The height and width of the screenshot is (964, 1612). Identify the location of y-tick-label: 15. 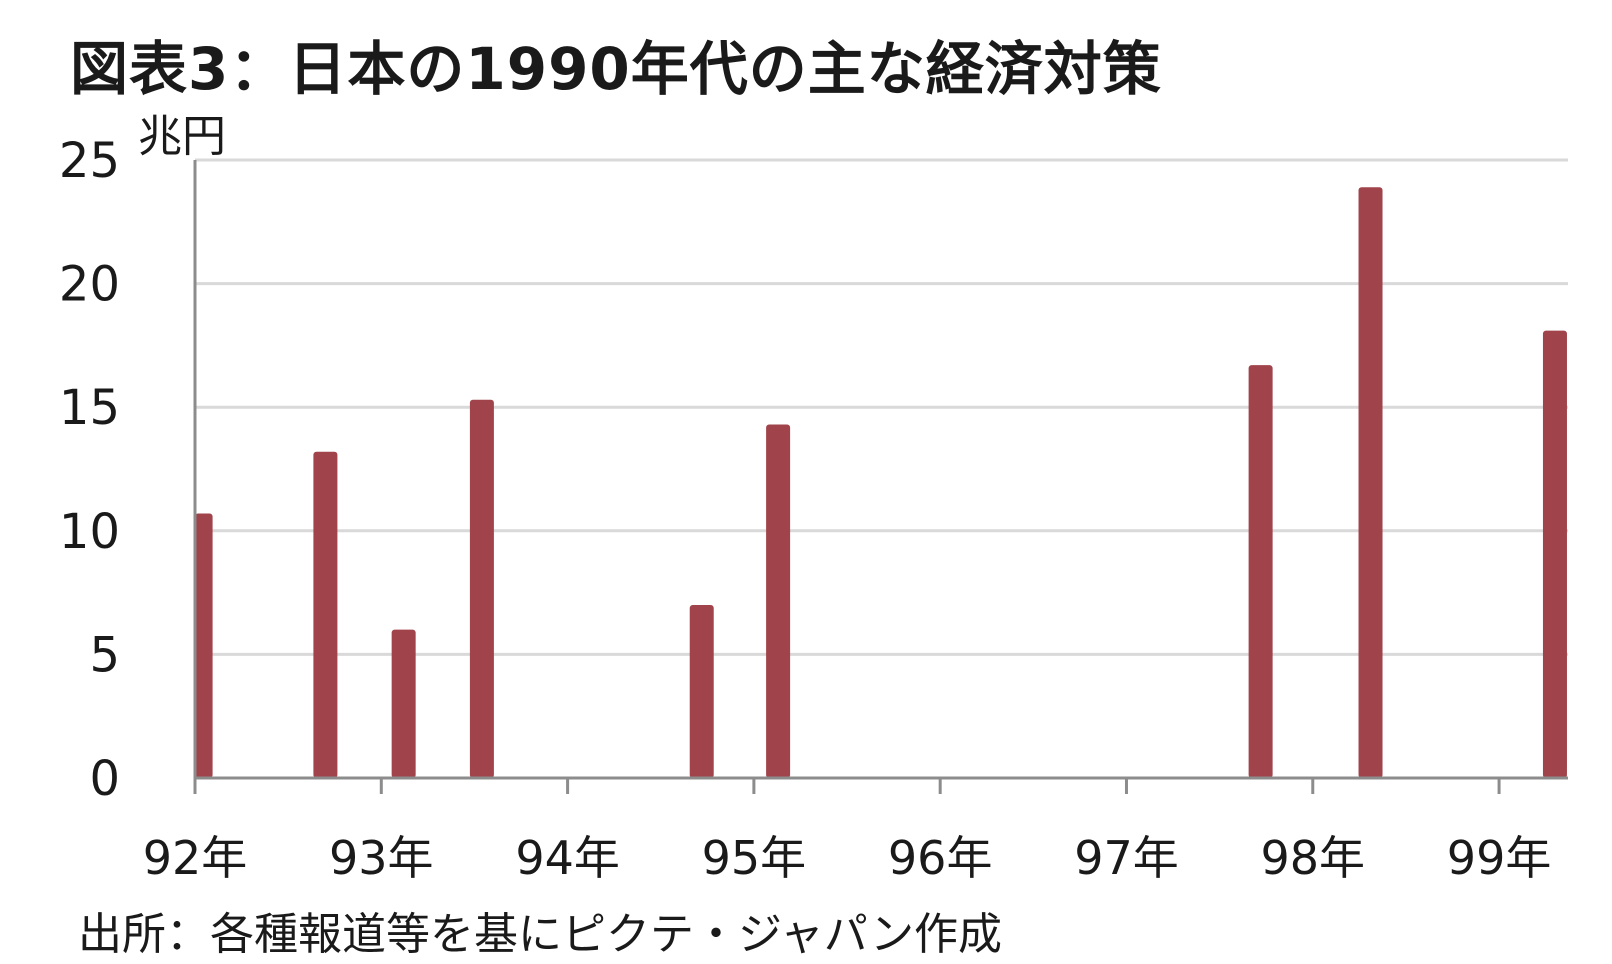
(89, 408).